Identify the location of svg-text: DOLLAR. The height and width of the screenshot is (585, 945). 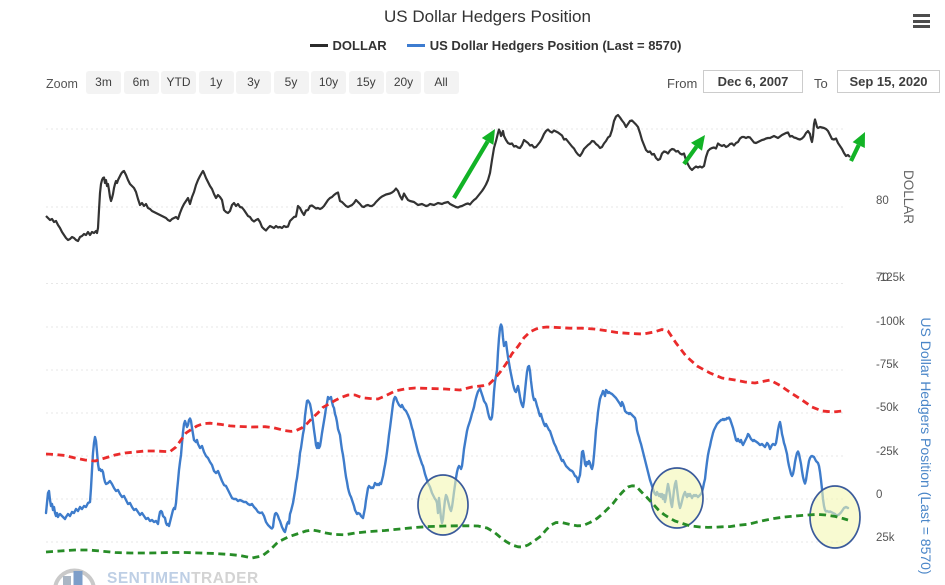
(908, 197).